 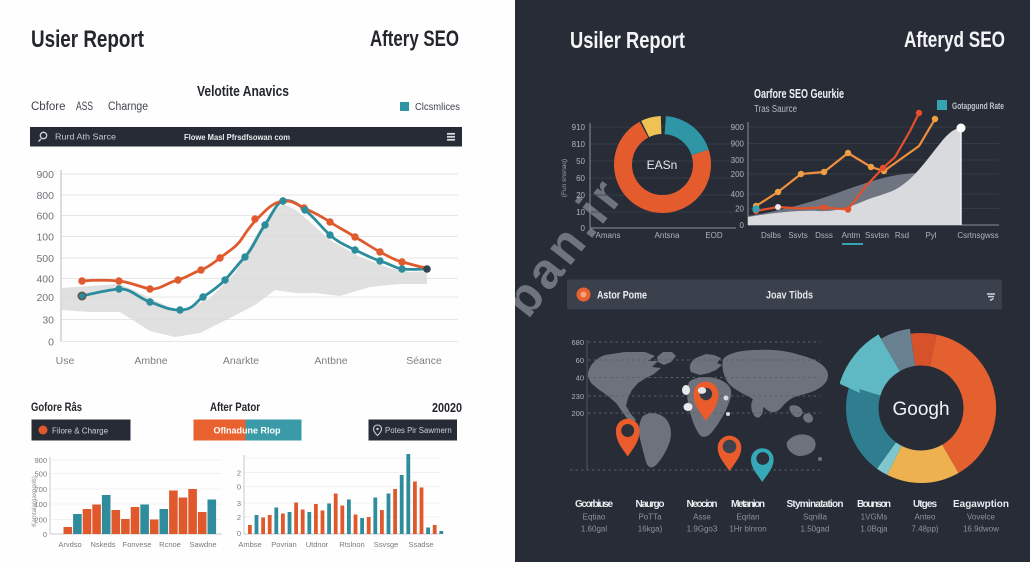 I want to click on svg-text: Ssvtsn, so click(x=877, y=235).